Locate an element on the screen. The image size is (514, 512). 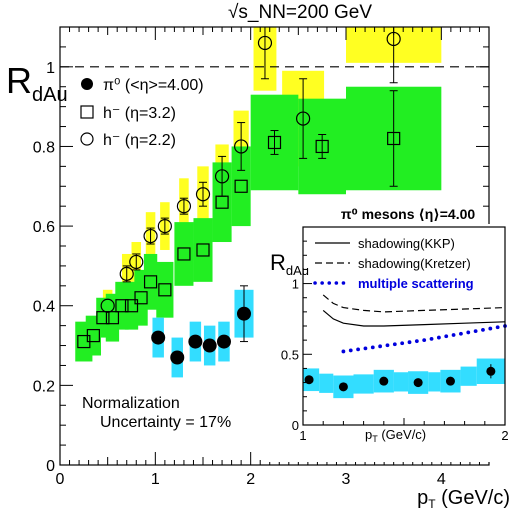
legend-label-pi0: π⁰ (<η>=4.00) is located at coordinates (153, 85).